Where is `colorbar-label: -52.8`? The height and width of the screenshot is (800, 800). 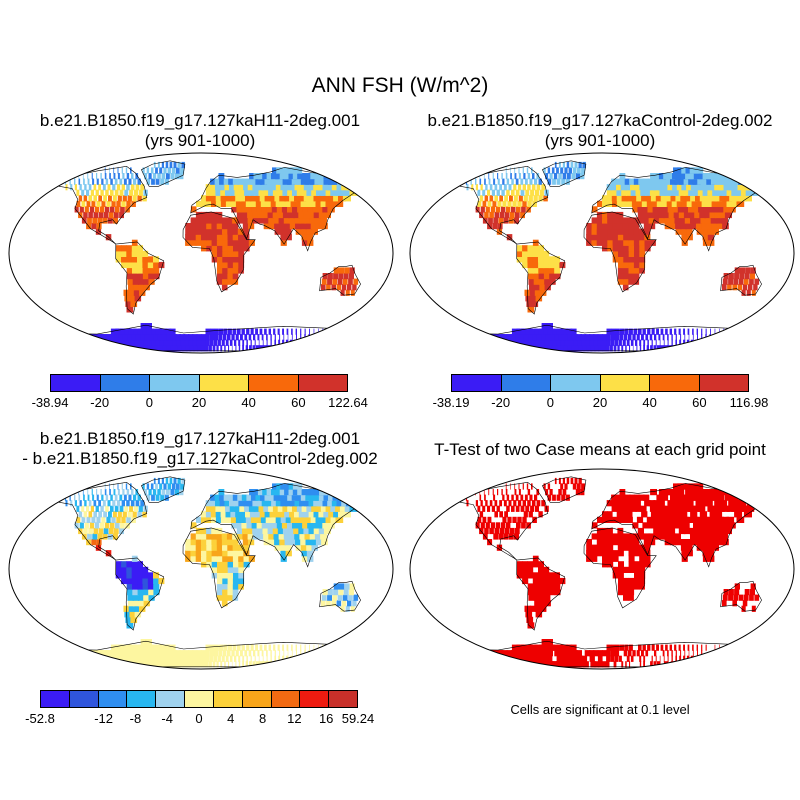 colorbar-label: -52.8 is located at coordinates (40, 718).